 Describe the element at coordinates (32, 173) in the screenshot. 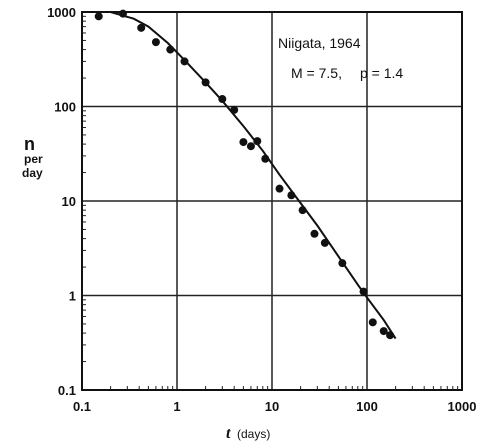

I see `y-axis-label-day: day` at that location.